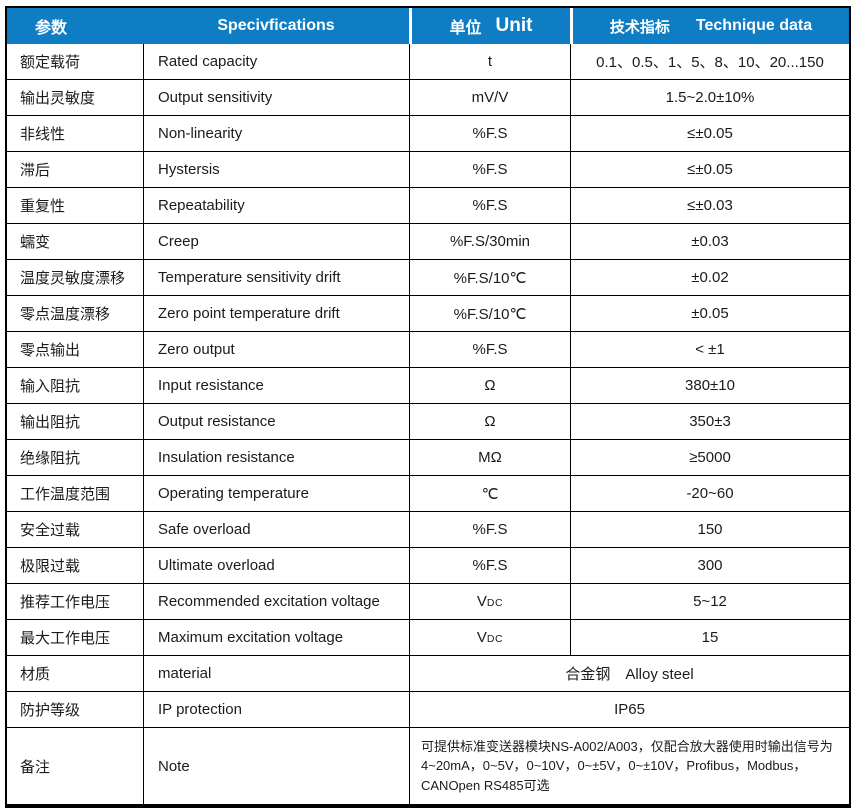  Describe the element at coordinates (73, 278) in the screenshot. I see `param-cn-cell: 温度灵敏度漂移` at that location.